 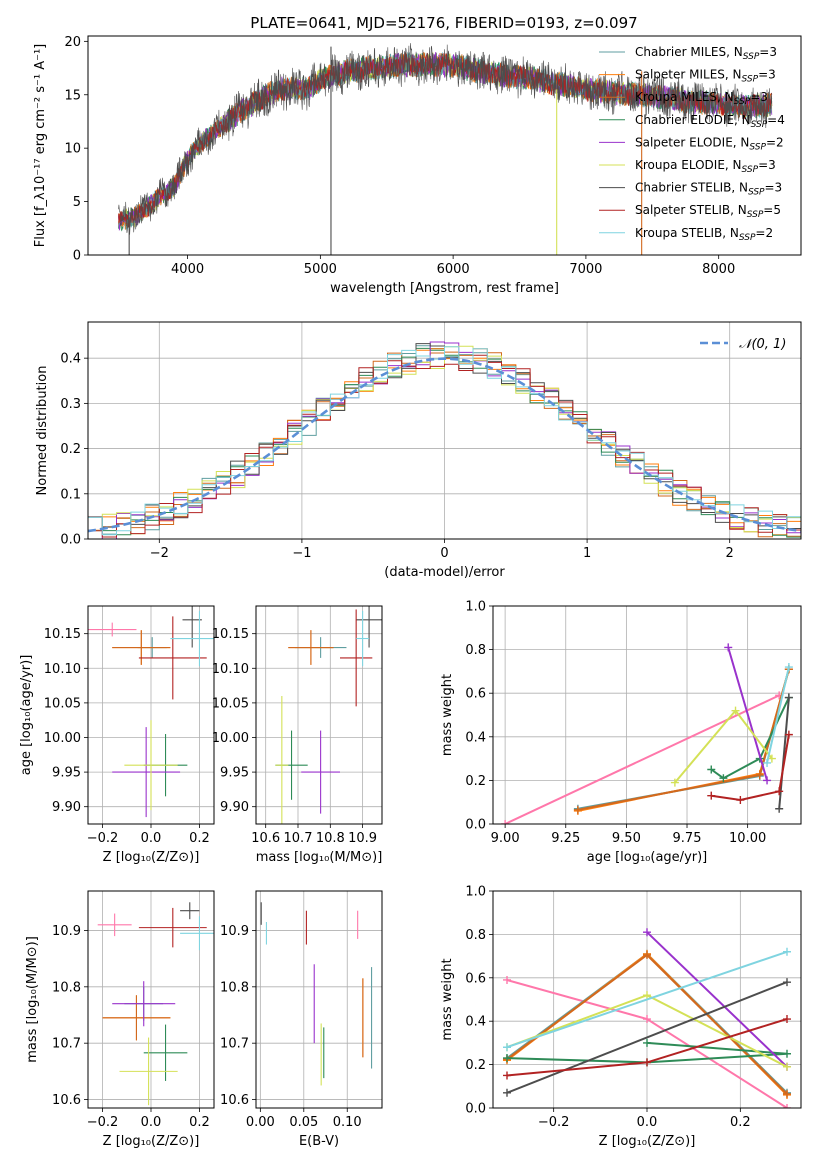 I want to click on y-tick-label: 10.7, so click(x=234, y=1044).